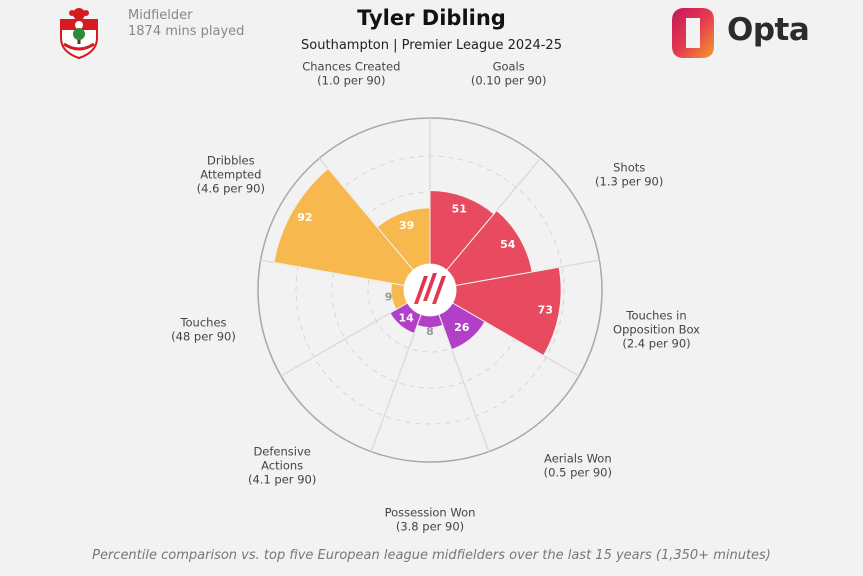 Image resolution: width=863 pixels, height=576 pixels. I want to click on value-label-2: 73, so click(545, 309).